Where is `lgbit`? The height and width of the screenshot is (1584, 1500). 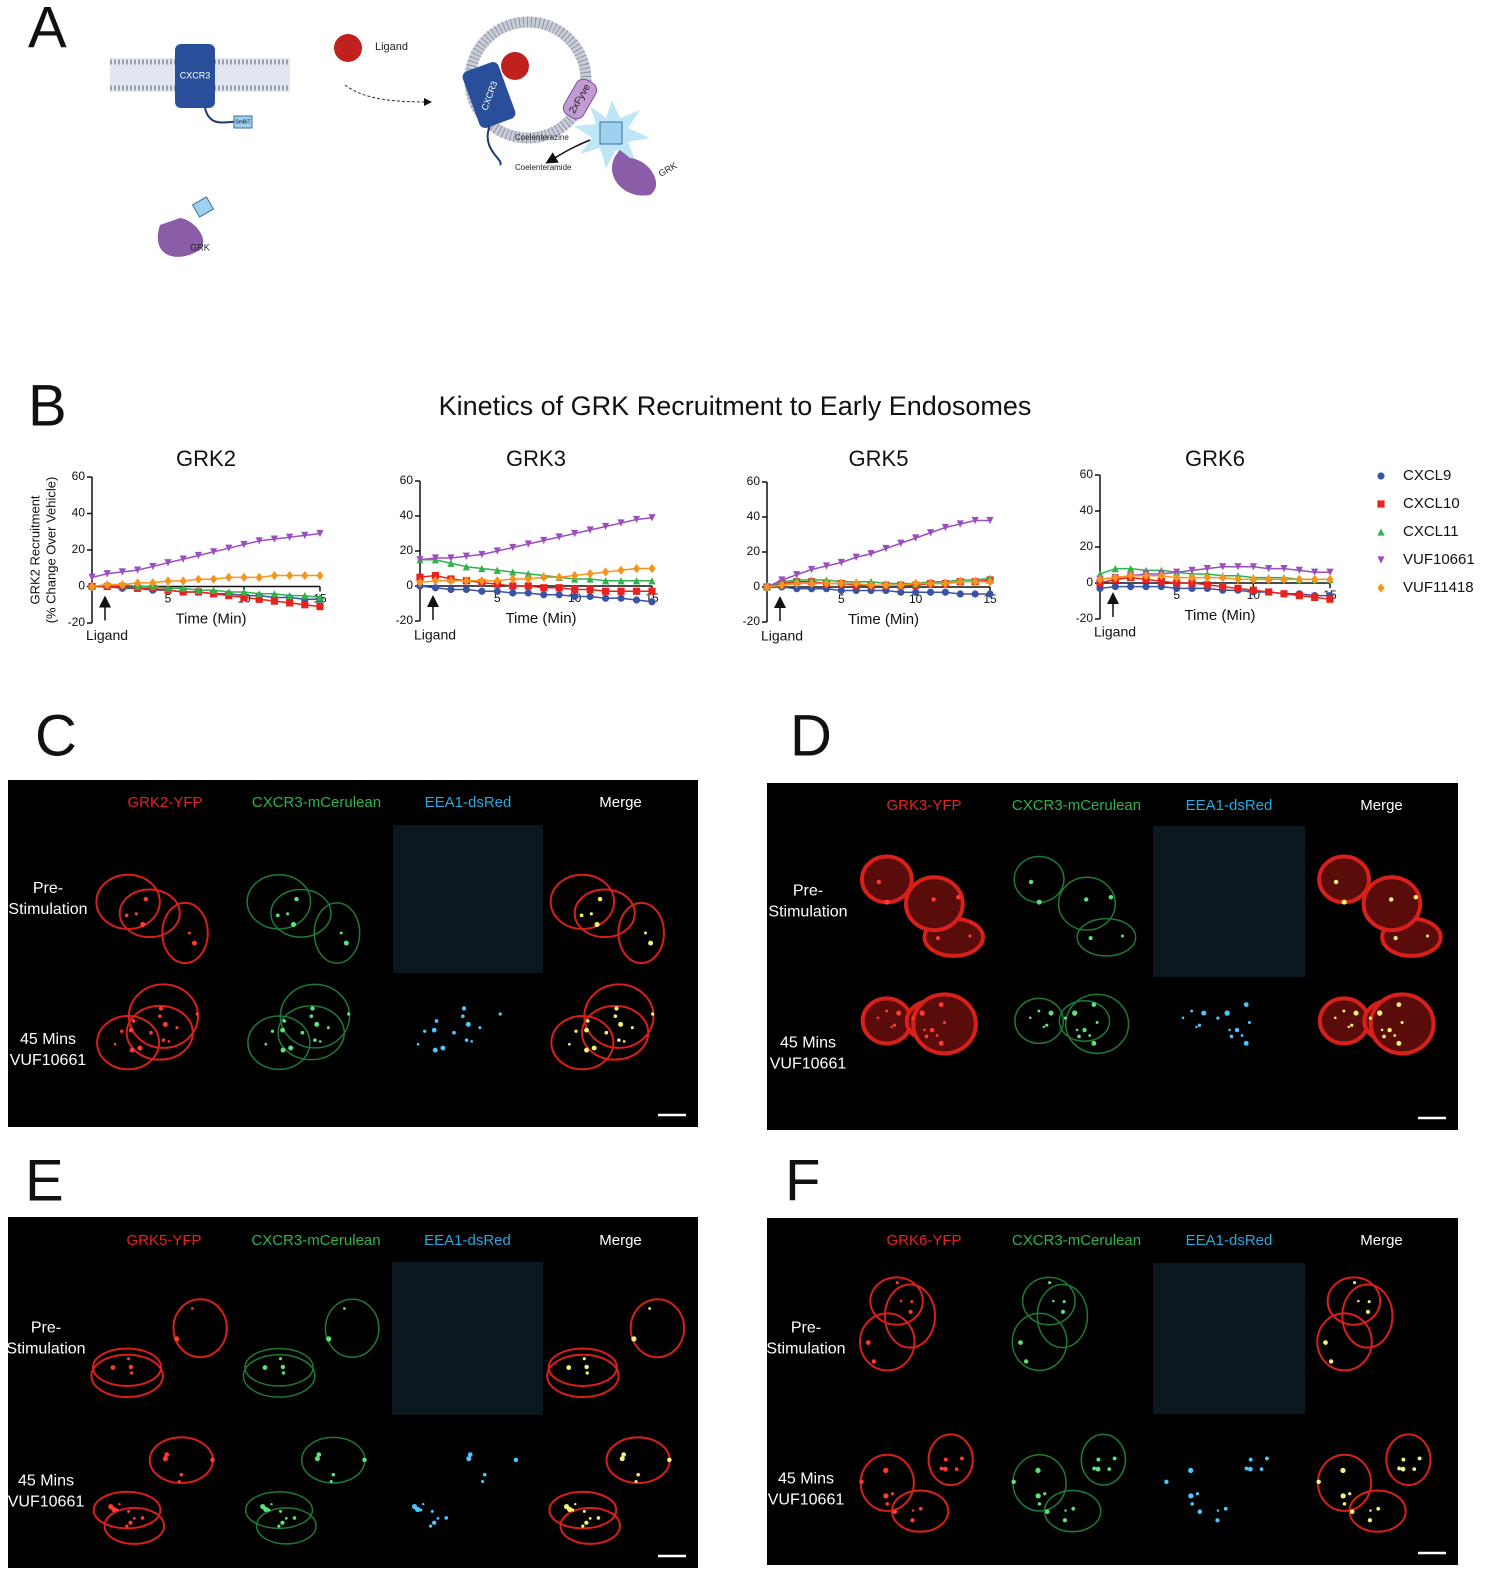 lgbit is located at coordinates (203, 207).